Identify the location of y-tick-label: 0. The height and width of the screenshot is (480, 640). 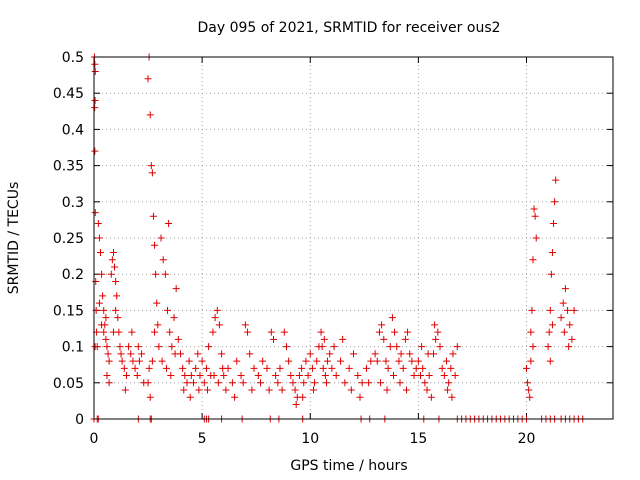
(79, 420).